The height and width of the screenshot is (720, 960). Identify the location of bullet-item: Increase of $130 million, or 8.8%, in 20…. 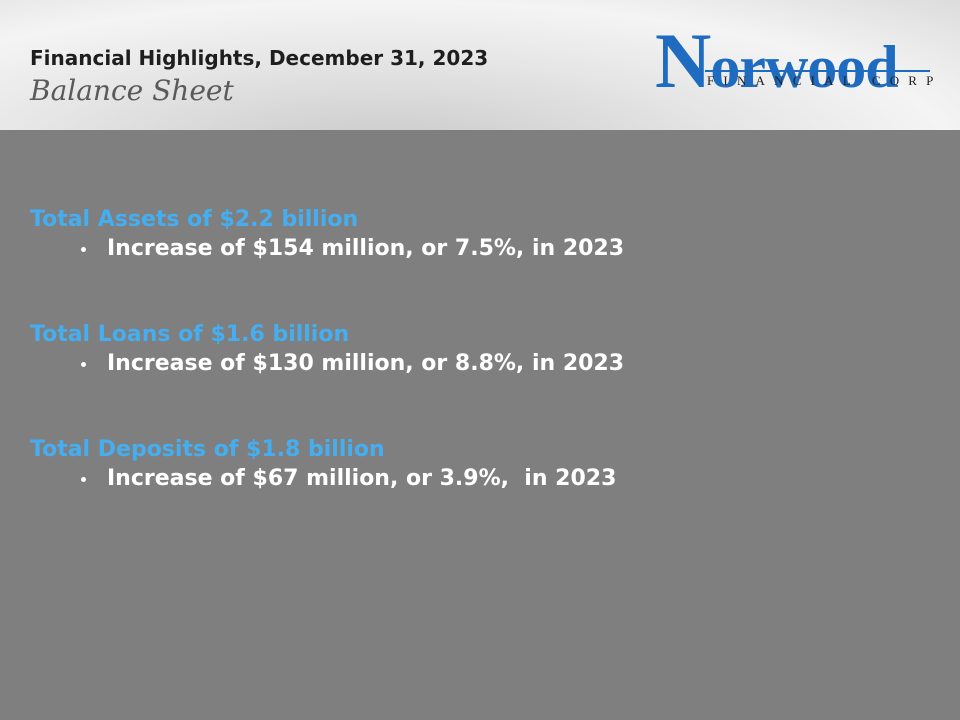
(327, 364).